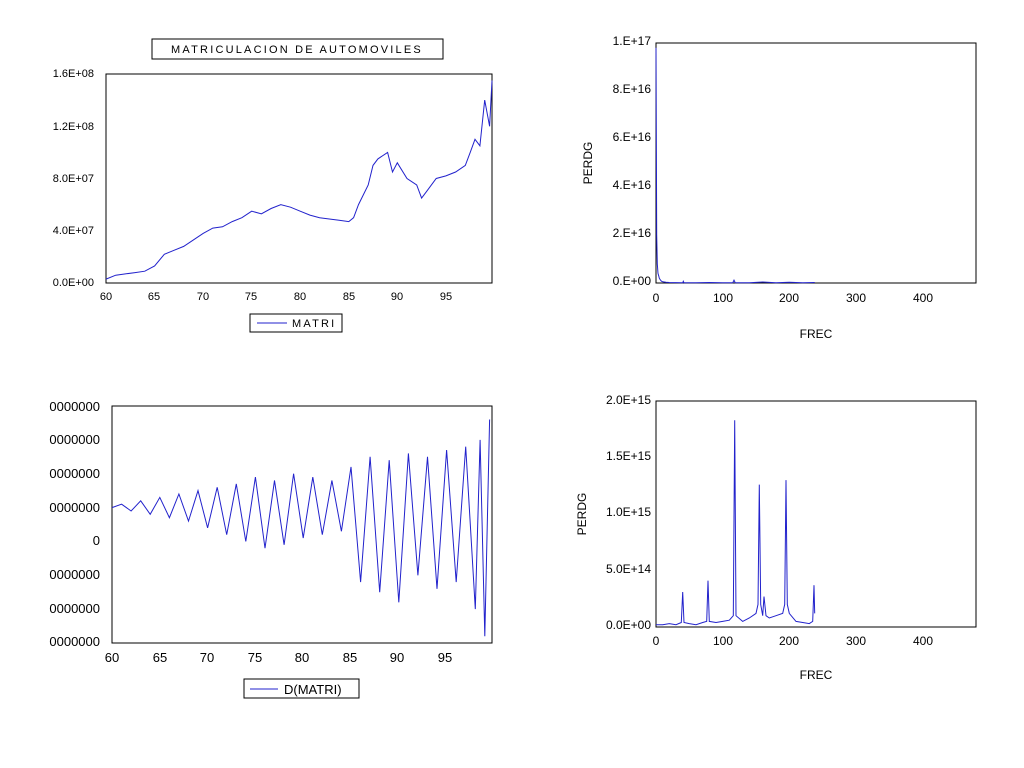 Image resolution: width=1024 pixels, height=768 pixels. Describe the element at coordinates (73, 127) in the screenshot. I see `chart-matri-ytick-label: 1.2E+08` at that location.